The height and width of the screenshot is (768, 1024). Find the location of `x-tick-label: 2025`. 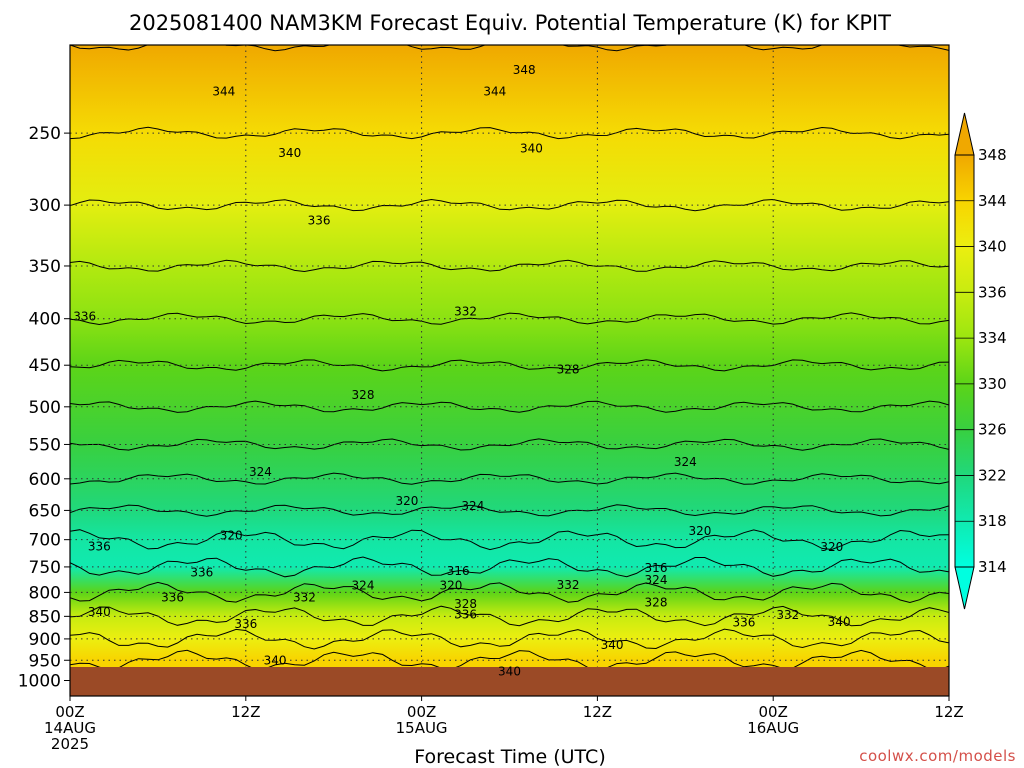

x-tick-label: 2025 is located at coordinates (70, 744).